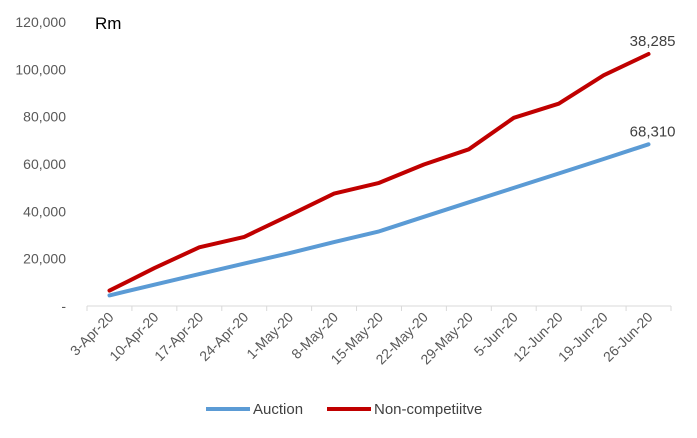 This screenshot has width=697, height=438. I want to click on y-tick-label: 40,000, so click(44, 211).